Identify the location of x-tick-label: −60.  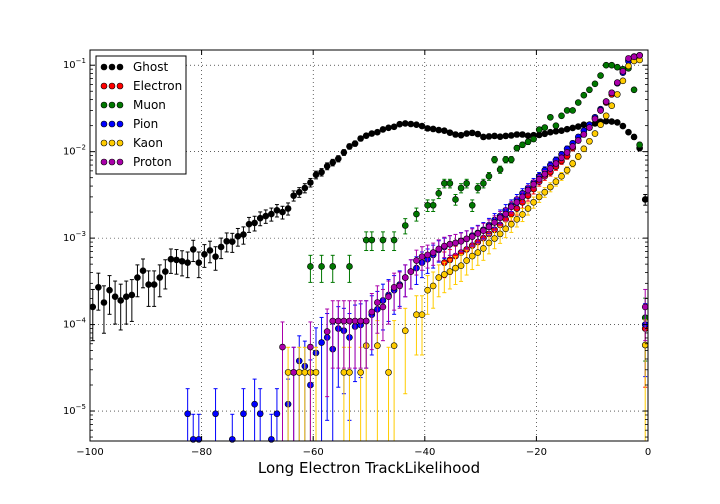
(313, 452).